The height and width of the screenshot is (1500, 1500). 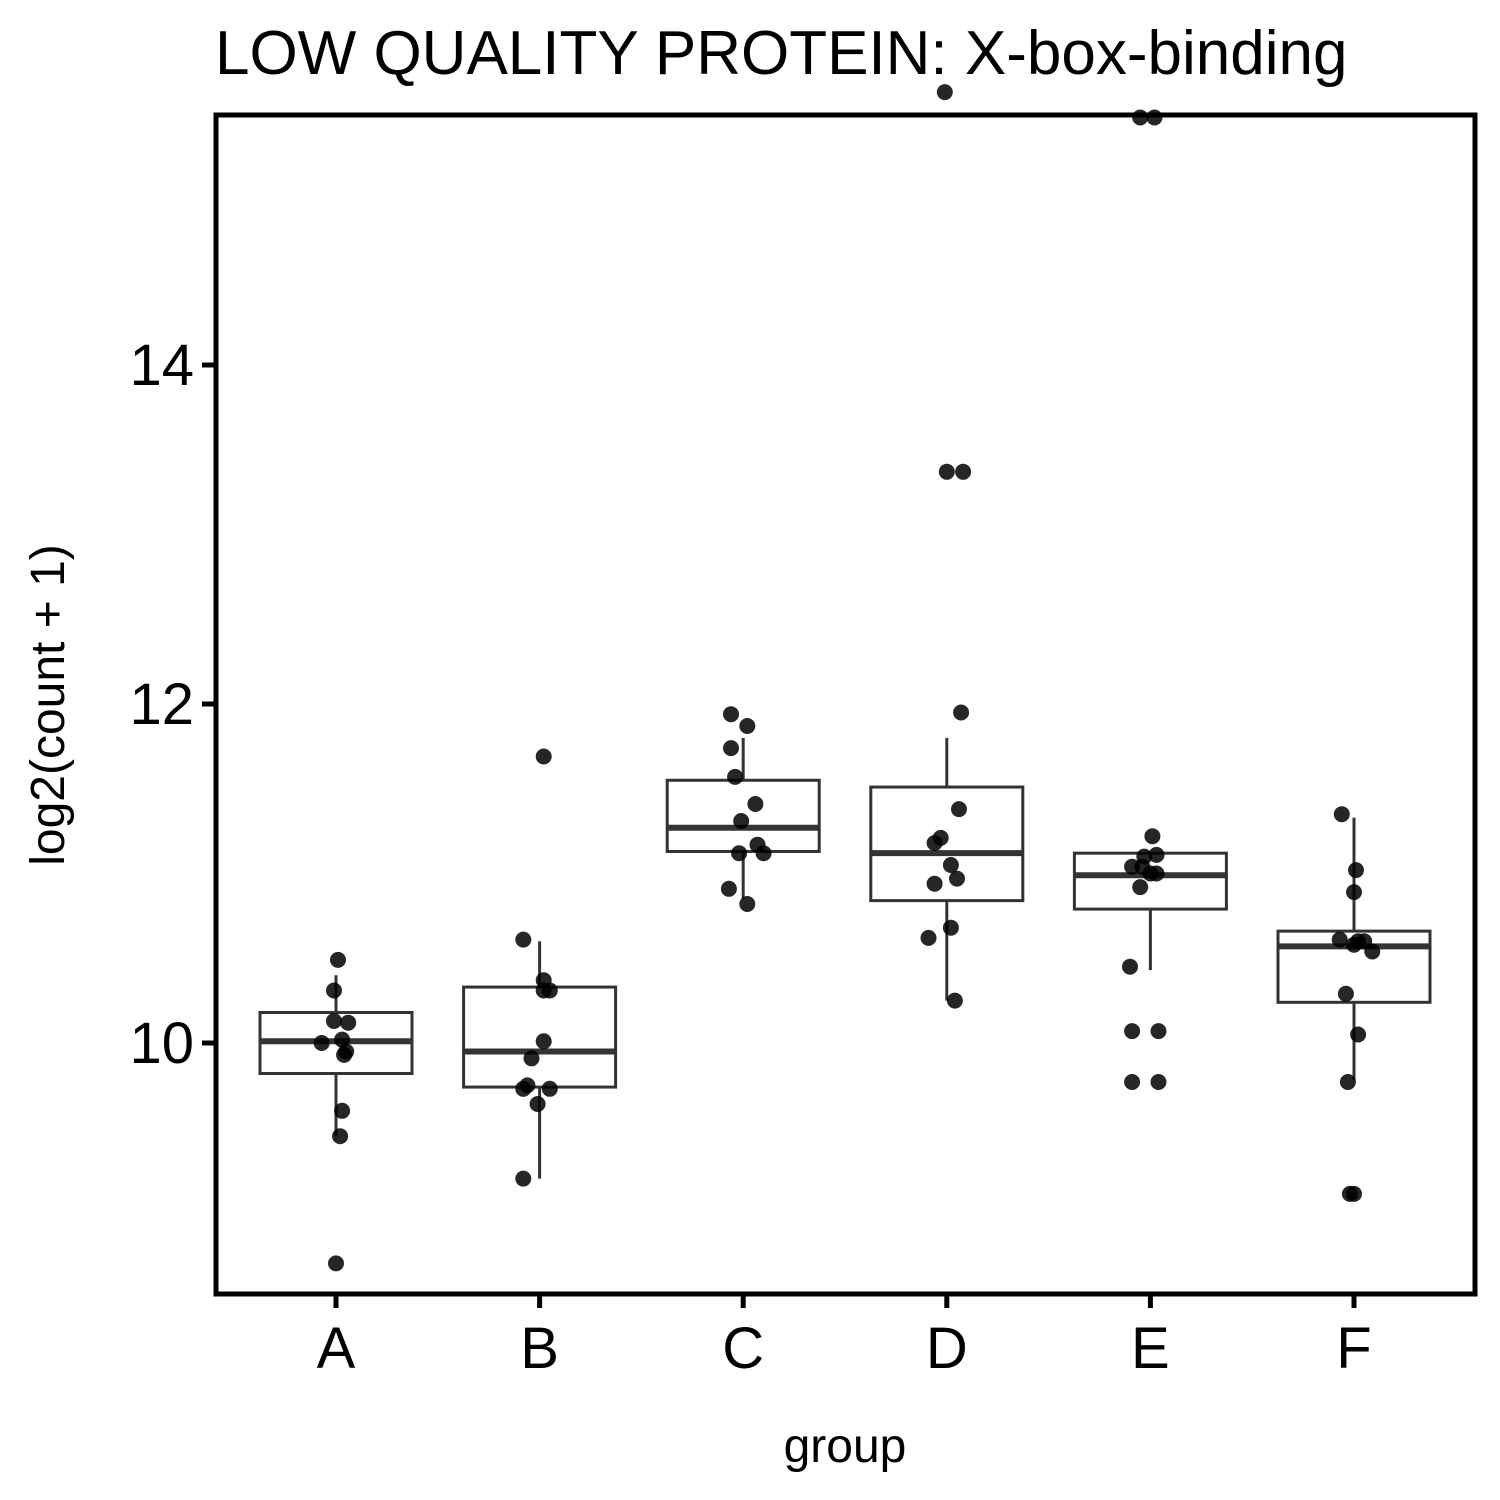 I want to click on x-tick-label-E: E, so click(x=1150, y=1348).